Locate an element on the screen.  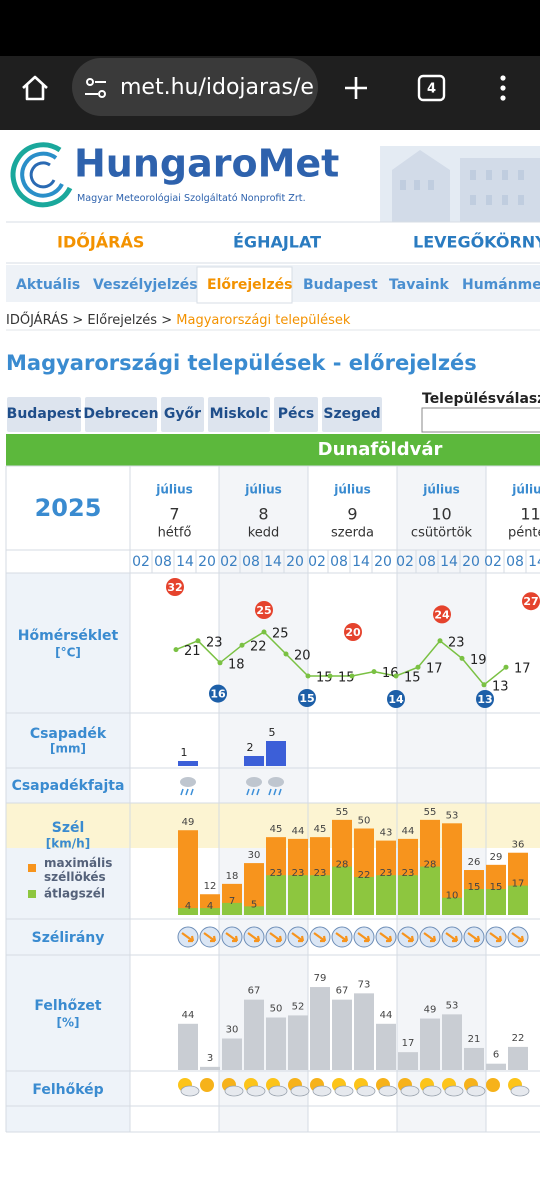
location-bar is located at coordinates (273, 450).